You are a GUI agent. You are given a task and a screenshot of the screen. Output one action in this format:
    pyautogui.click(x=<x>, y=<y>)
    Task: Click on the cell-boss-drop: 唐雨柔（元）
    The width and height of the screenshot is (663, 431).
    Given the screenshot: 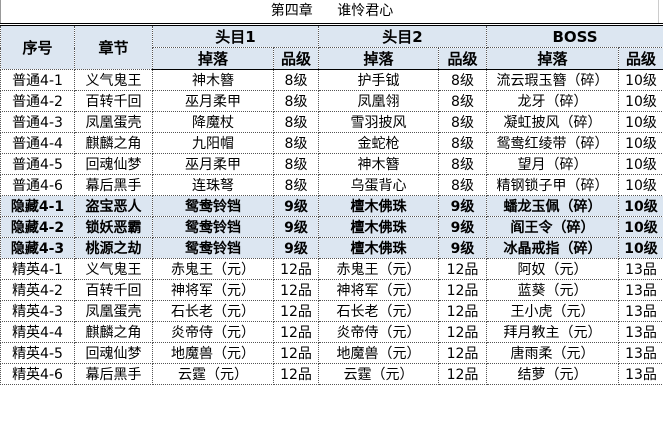 What is the action you would take?
    pyautogui.click(x=552, y=353)
    